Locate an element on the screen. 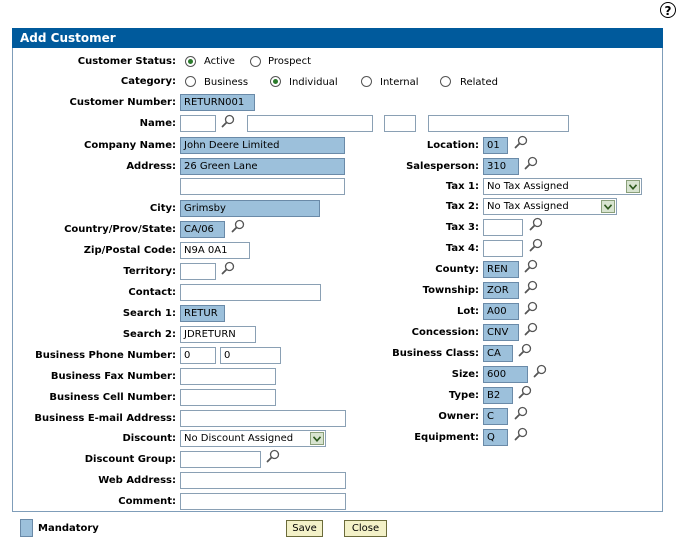 This screenshot has height=550, width=681. tax4-input is located at coordinates (503, 248).